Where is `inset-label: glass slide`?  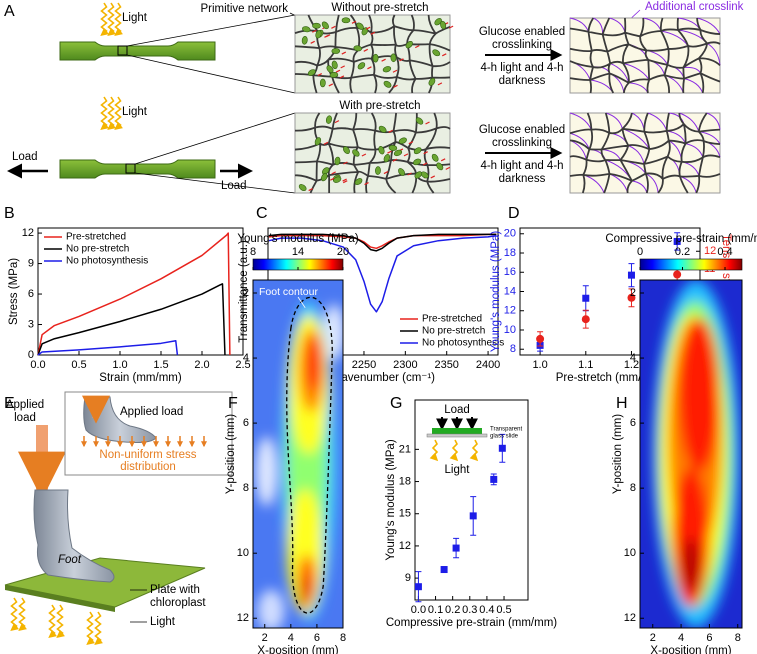 inset-label: glass slide is located at coordinates (504, 437).